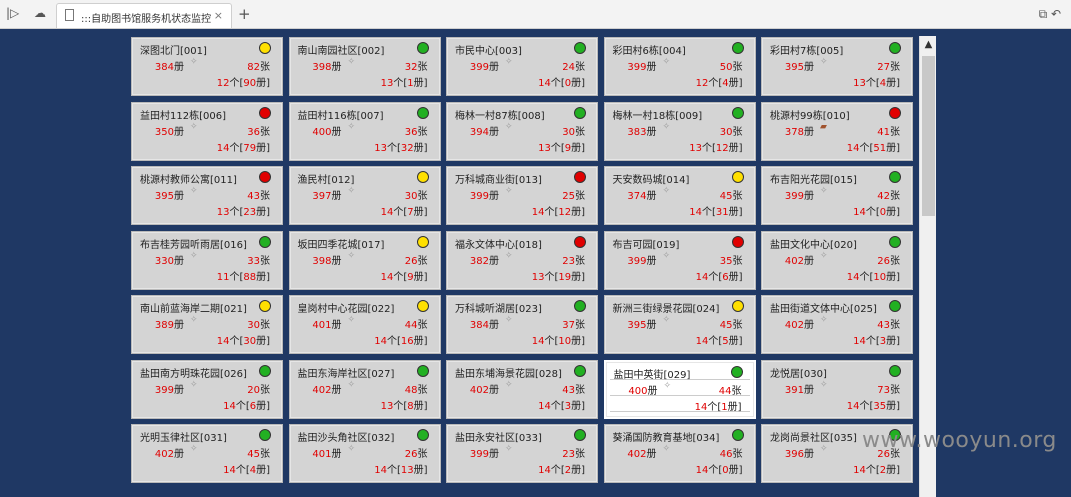 This screenshot has width=1071, height=497. I want to click on station-card: 梅林一村87栋[008] 394册 ✧ 30张 13个[9册], so click(522, 131).